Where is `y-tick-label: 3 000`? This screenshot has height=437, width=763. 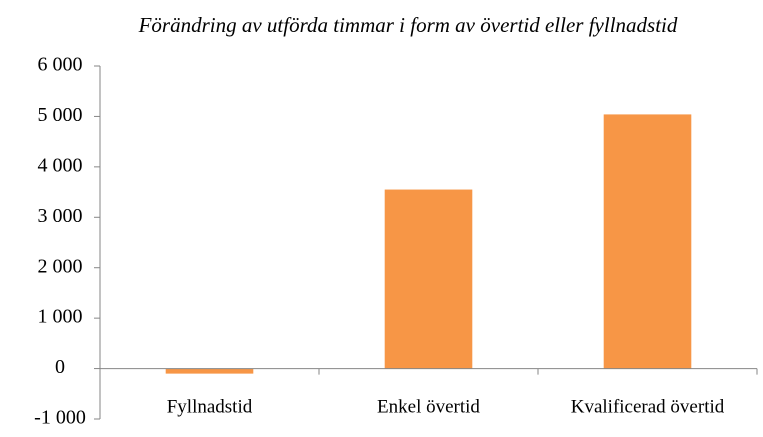 y-tick-label: 3 000 is located at coordinates (60, 216).